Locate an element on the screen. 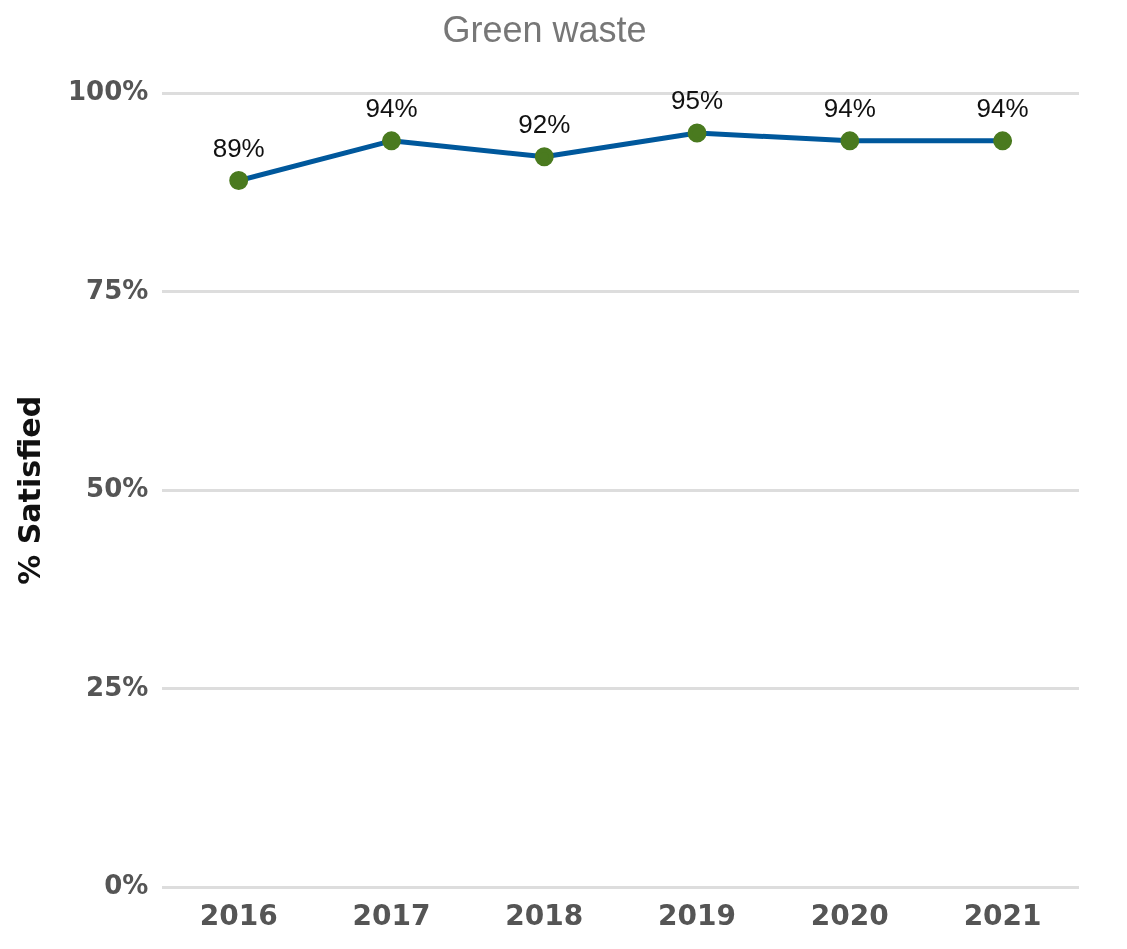 This screenshot has width=1127, height=949. y-tick-label: 75% is located at coordinates (117, 289).